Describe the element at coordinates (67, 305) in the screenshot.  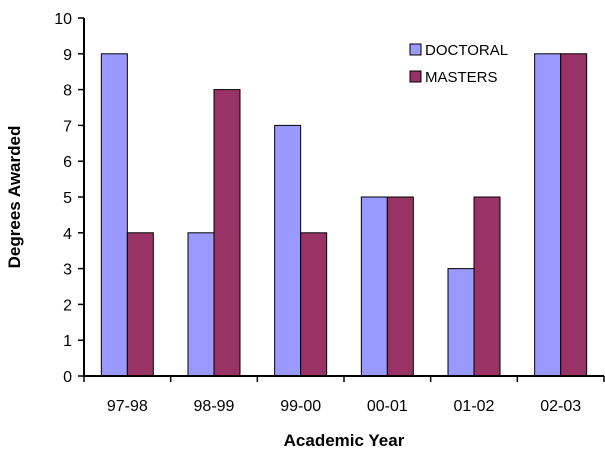
I see `y-tick-label: 2` at that location.